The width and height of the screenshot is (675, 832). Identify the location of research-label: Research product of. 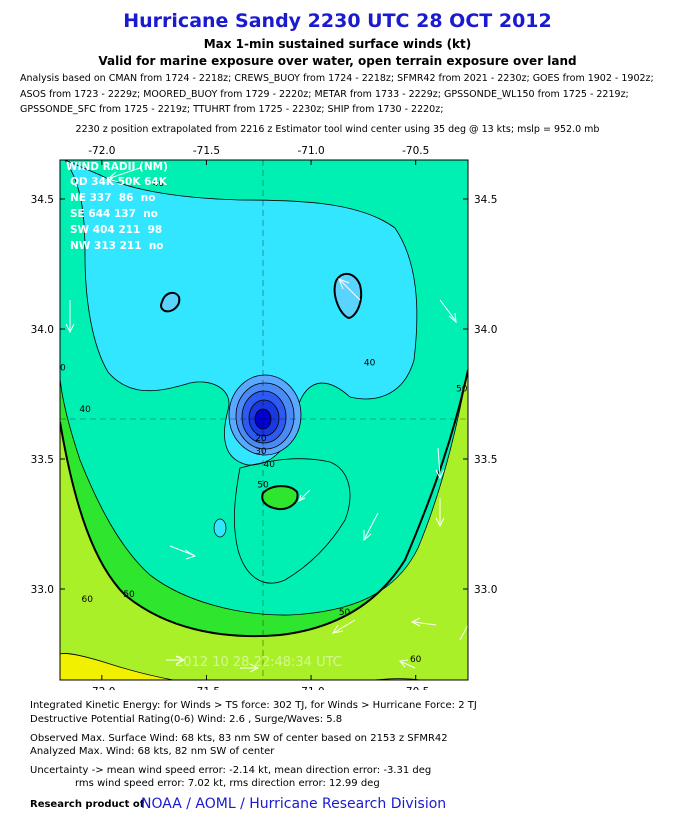
(87, 804).